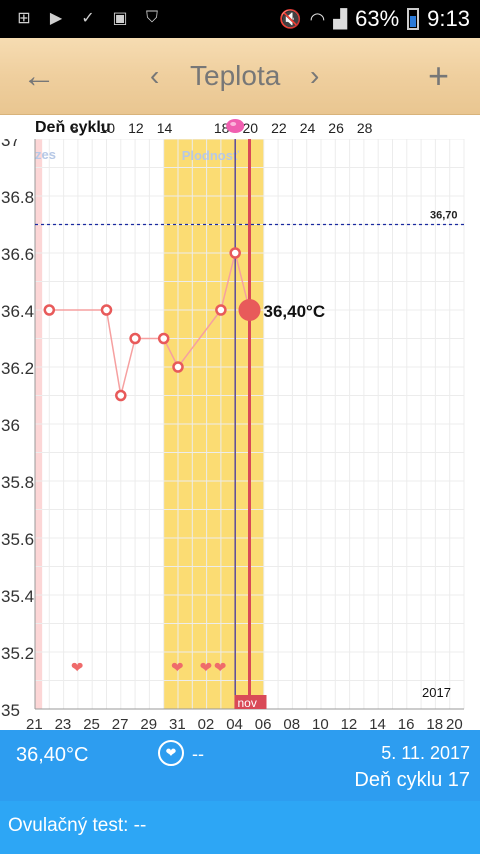 The width and height of the screenshot is (480, 854). I want to click on x-tick-label: 02, so click(206, 723).